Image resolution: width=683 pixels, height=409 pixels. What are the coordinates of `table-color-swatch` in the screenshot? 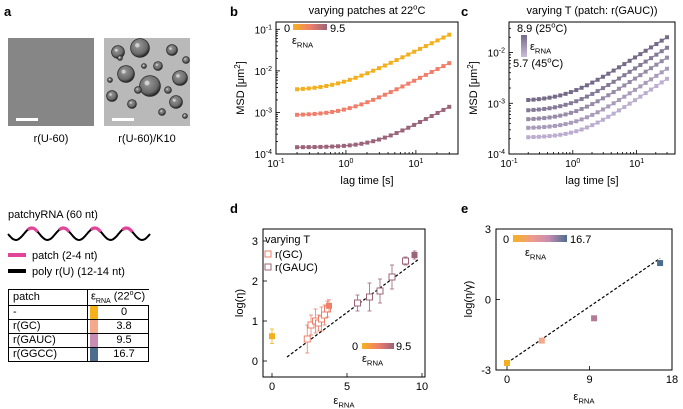 It's located at (93, 354).